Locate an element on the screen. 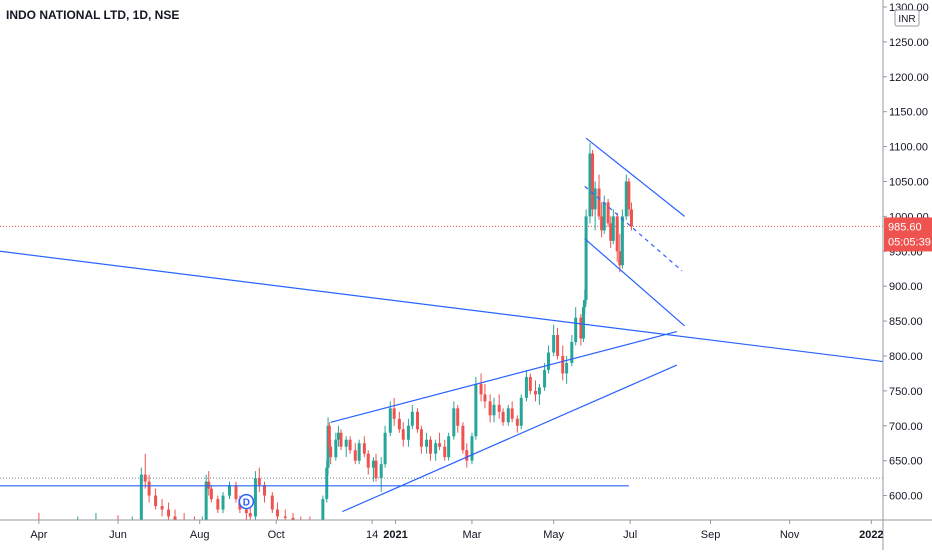  currency-badge-box is located at coordinates (907, 18).